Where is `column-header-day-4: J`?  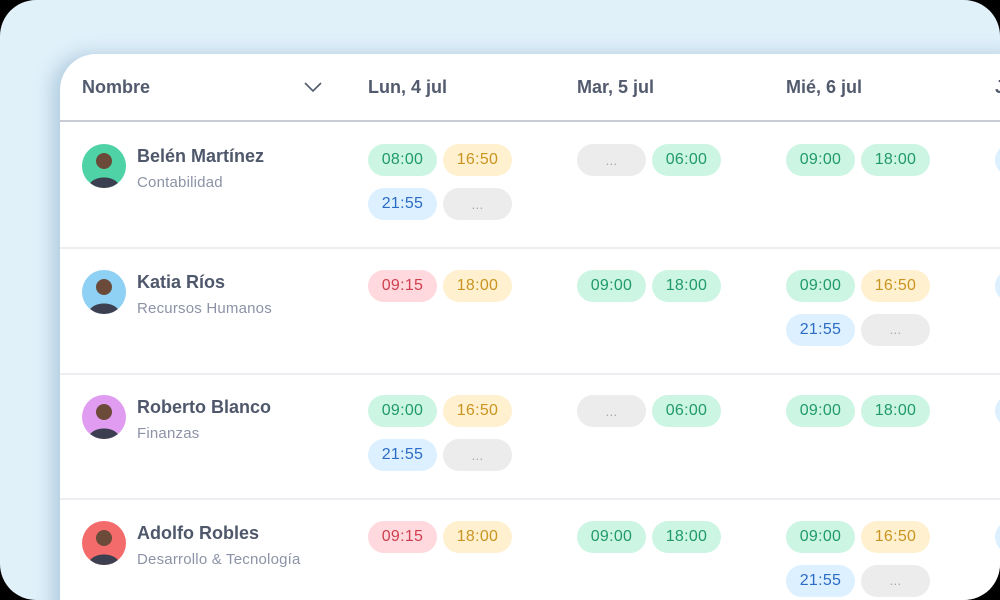 column-header-day-4: J is located at coordinates (997, 87).